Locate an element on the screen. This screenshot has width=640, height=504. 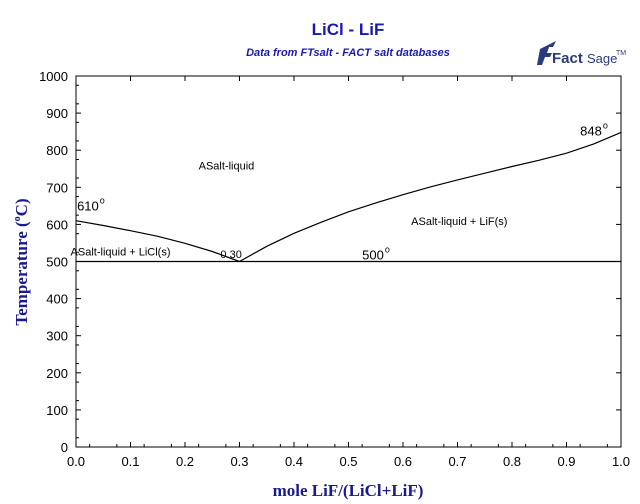
y-tick-label: 1000 is located at coordinates (53, 76).